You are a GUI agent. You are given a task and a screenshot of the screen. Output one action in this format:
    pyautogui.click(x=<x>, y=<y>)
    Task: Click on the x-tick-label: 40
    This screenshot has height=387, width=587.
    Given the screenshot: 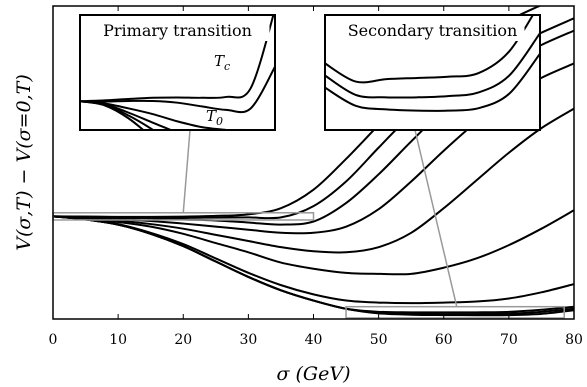 What is the action you would take?
    pyautogui.click(x=314, y=340)
    